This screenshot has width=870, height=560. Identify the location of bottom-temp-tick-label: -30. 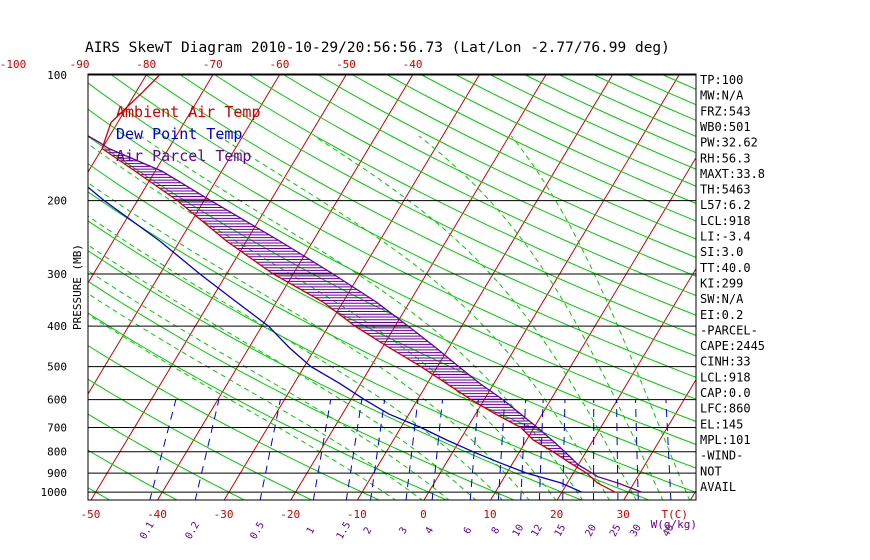
(224, 514).